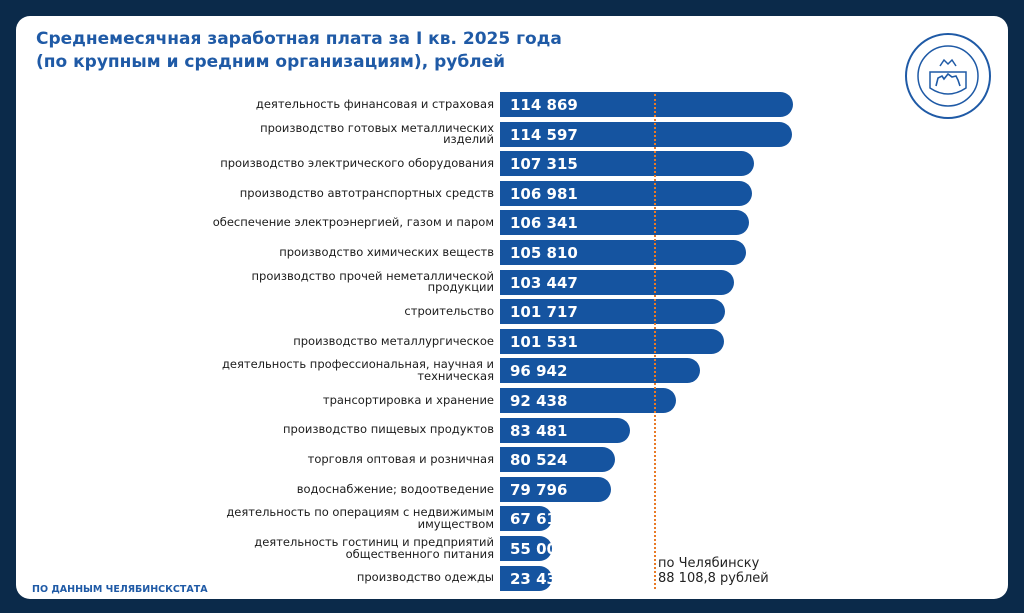 The width and height of the screenshot is (1024, 613). I want to click on category-label: торговля оптовая и розничная, so click(400, 458).